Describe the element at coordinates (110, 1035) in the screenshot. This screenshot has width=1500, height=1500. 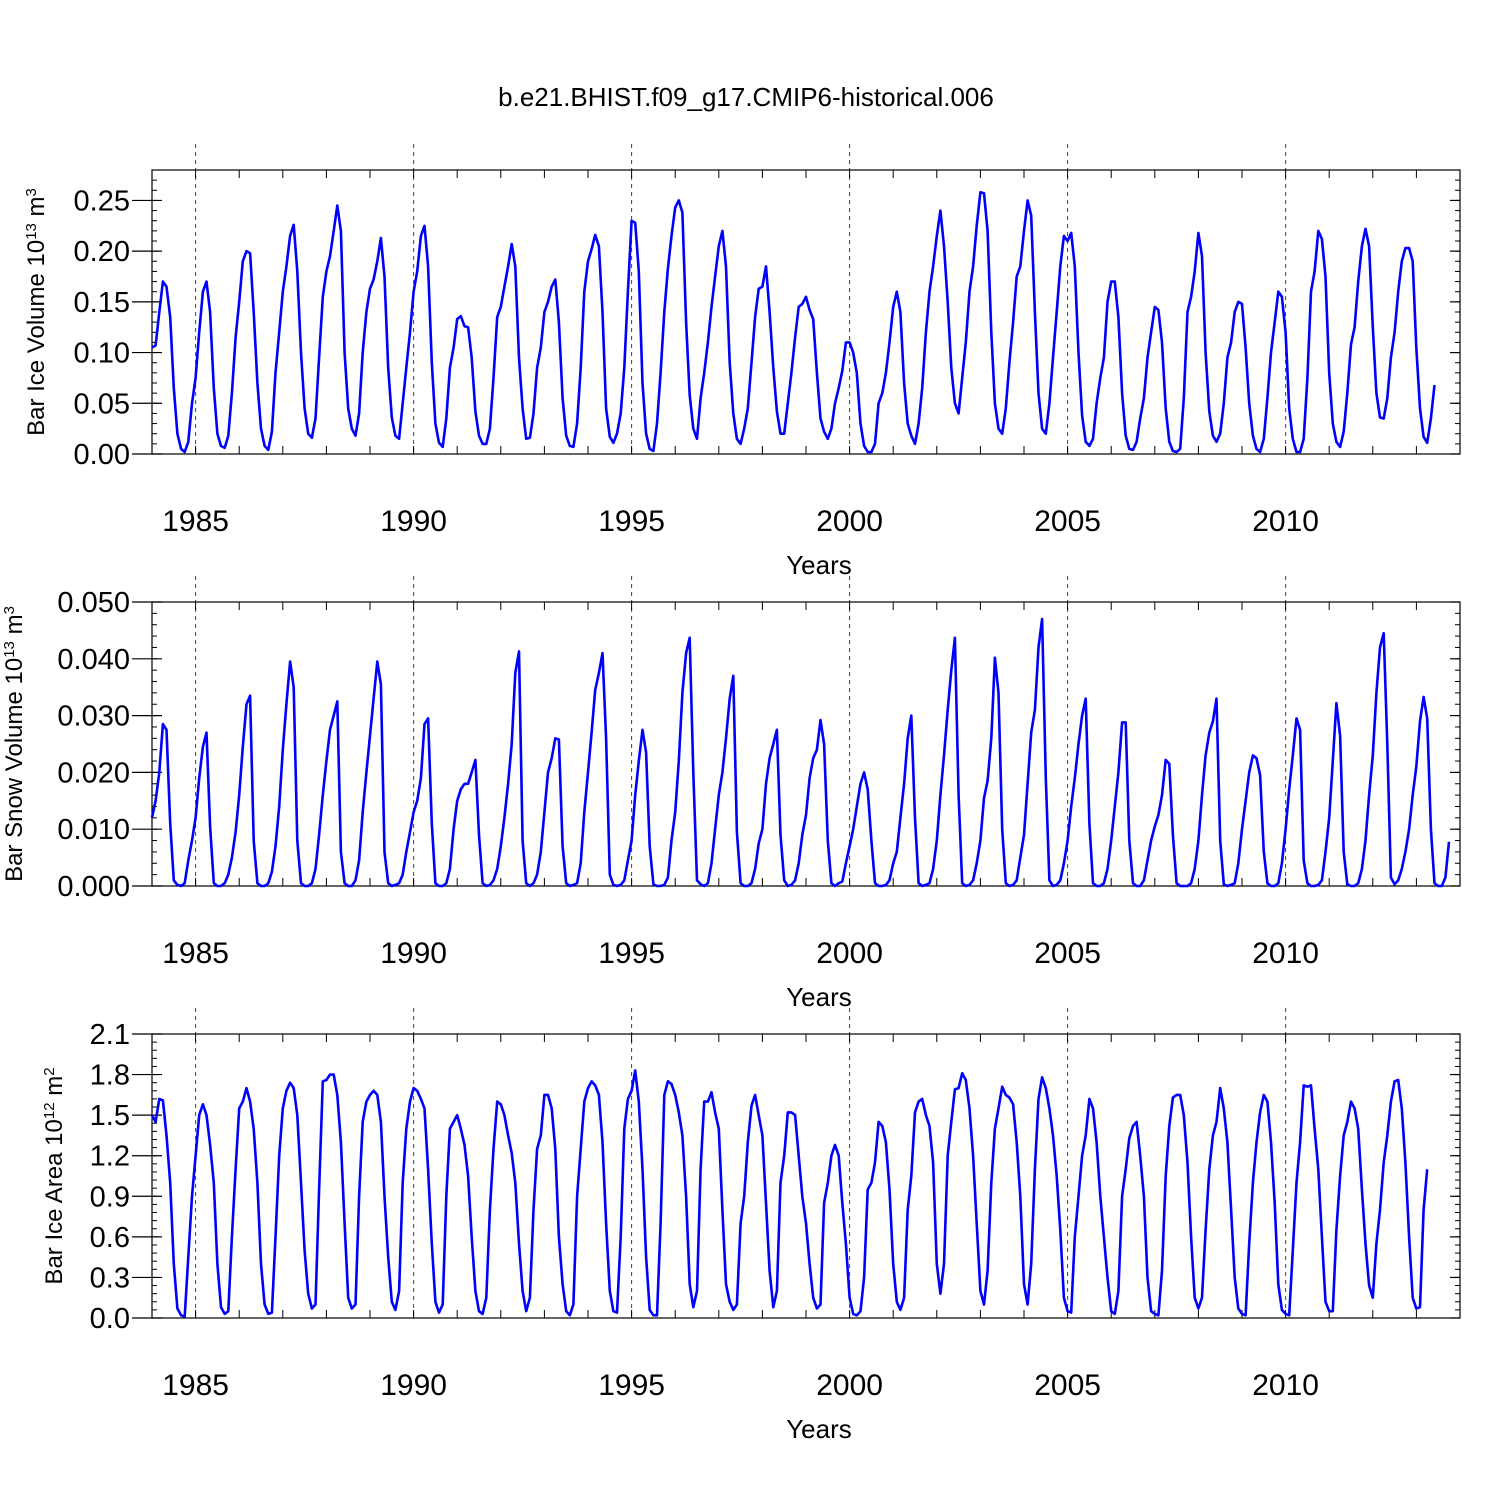
I see `y-tick-label: 2.1` at that location.